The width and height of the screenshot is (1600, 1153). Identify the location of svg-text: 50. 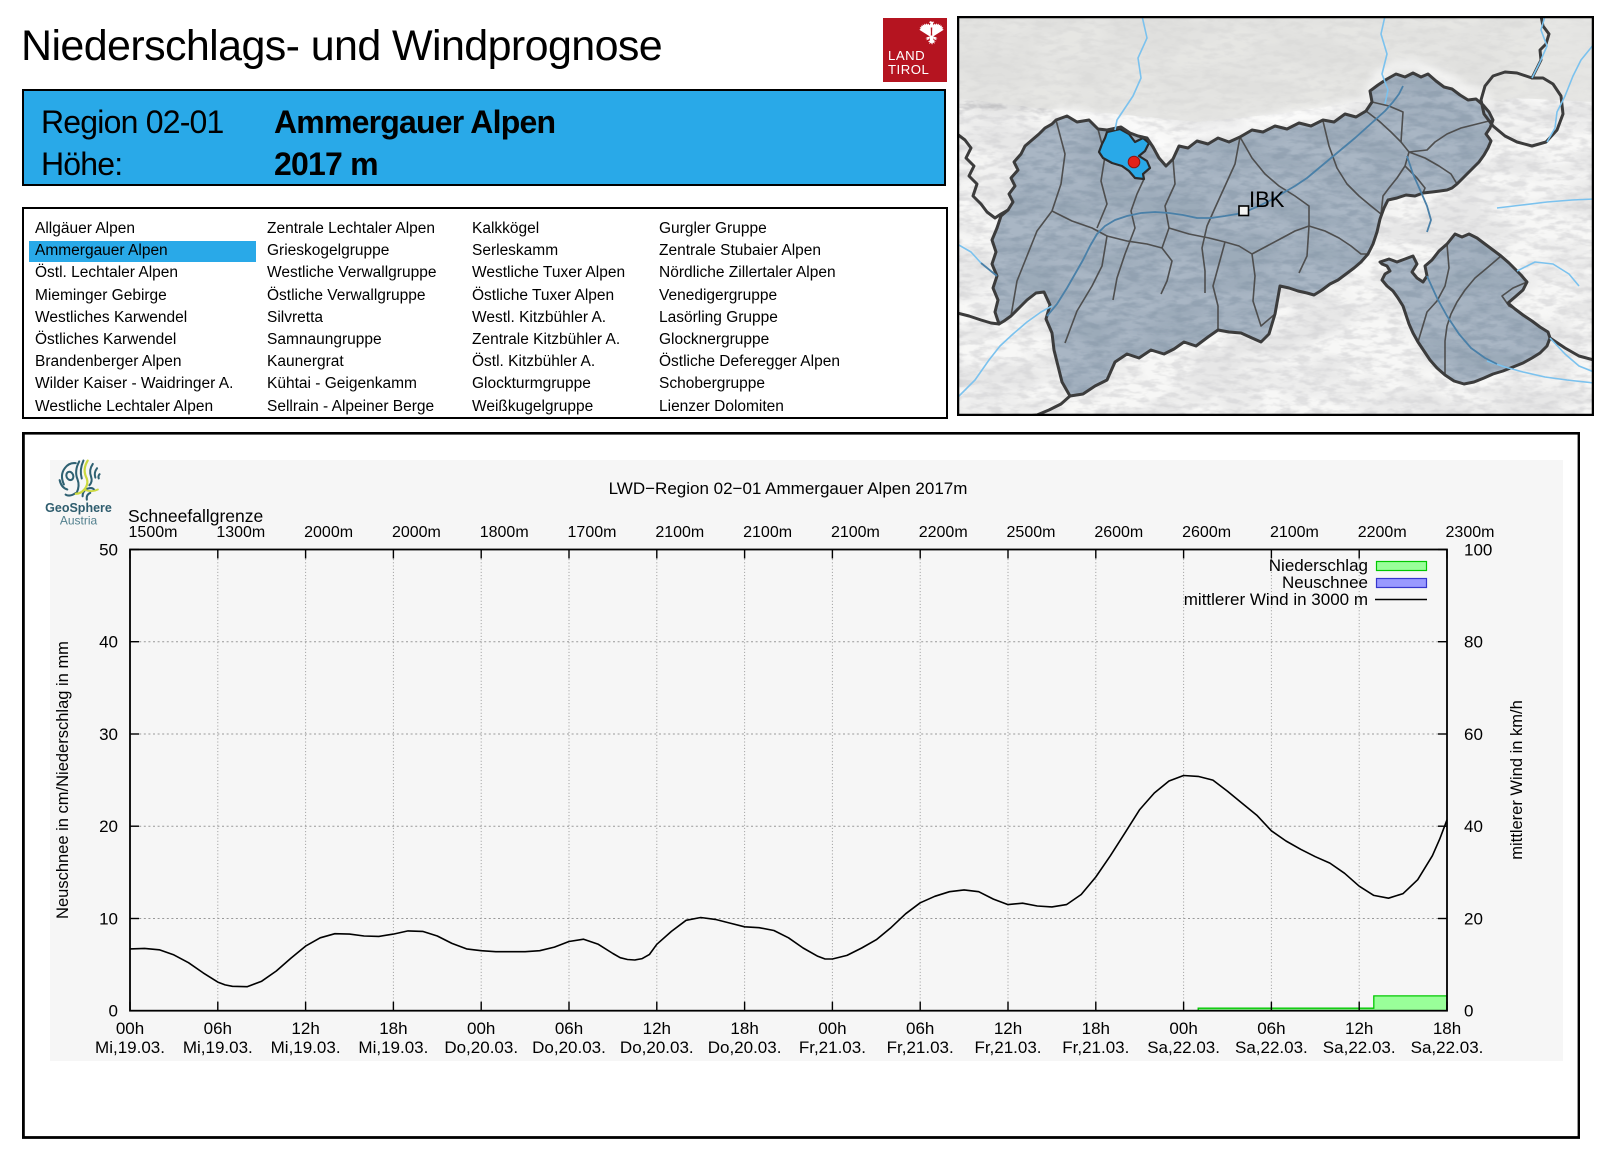
(108, 550).